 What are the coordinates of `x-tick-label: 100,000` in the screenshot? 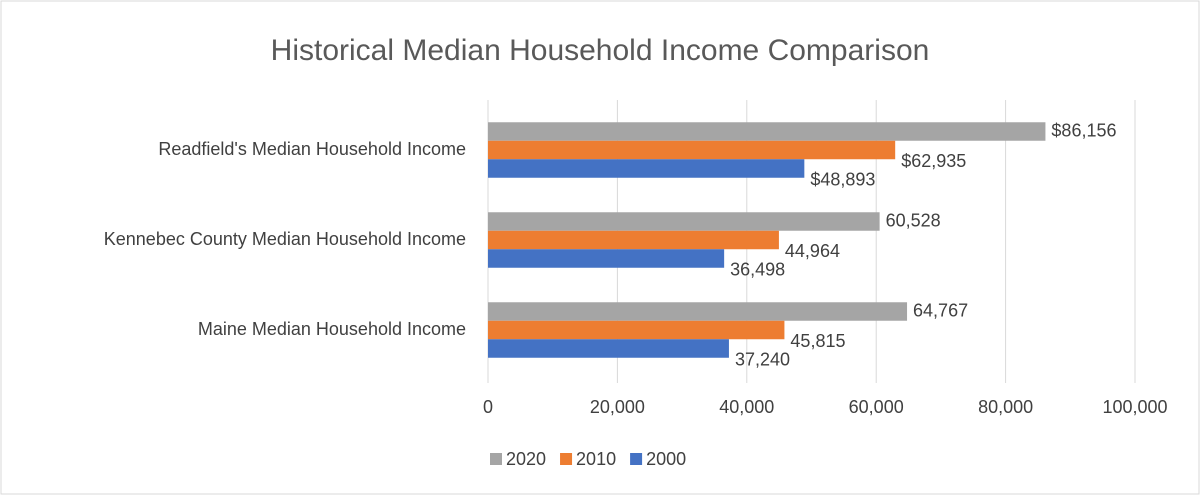 It's located at (1134, 407).